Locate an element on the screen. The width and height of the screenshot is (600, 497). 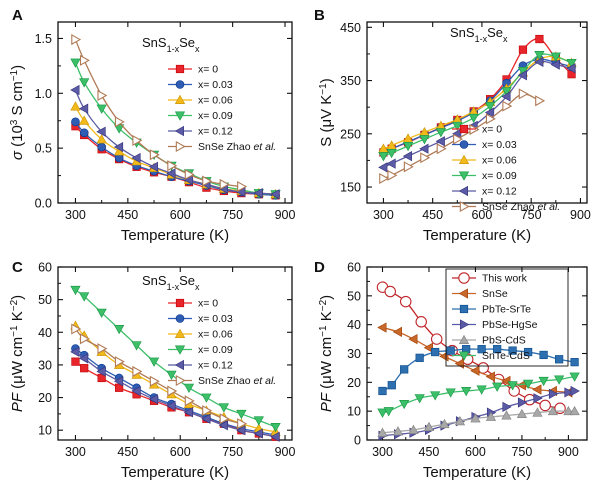
y-tick-label: 150 is located at coordinates (350, 188).